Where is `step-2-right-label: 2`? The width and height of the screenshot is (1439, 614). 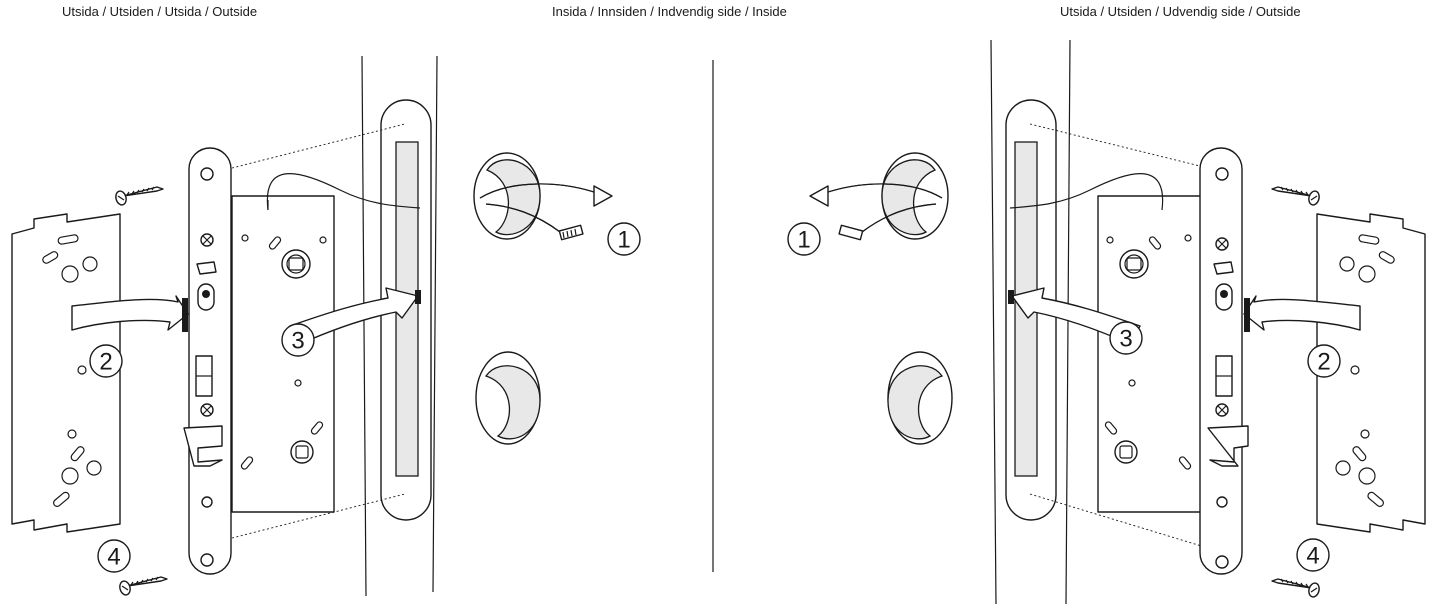
step-2-right-label: 2 is located at coordinates (1323, 362).